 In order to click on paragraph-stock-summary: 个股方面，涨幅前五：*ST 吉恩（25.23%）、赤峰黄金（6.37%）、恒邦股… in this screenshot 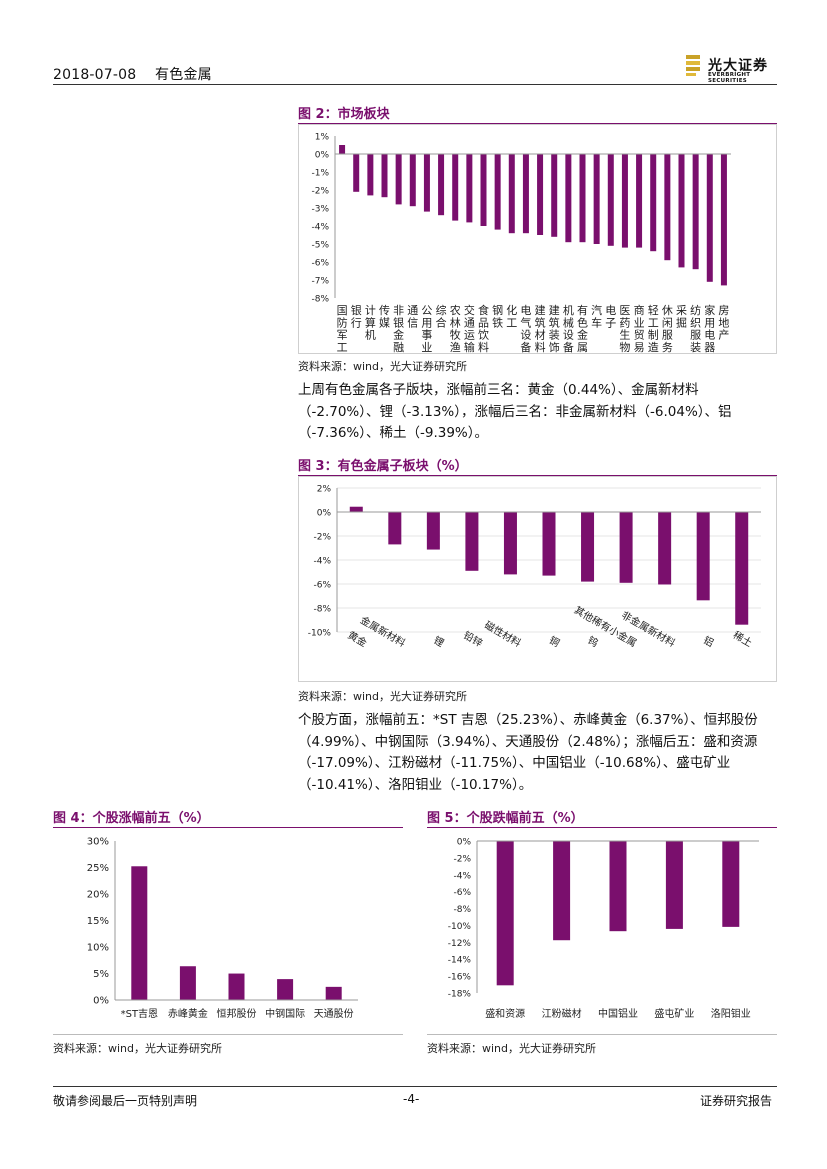, I will do `click(528, 752)`.